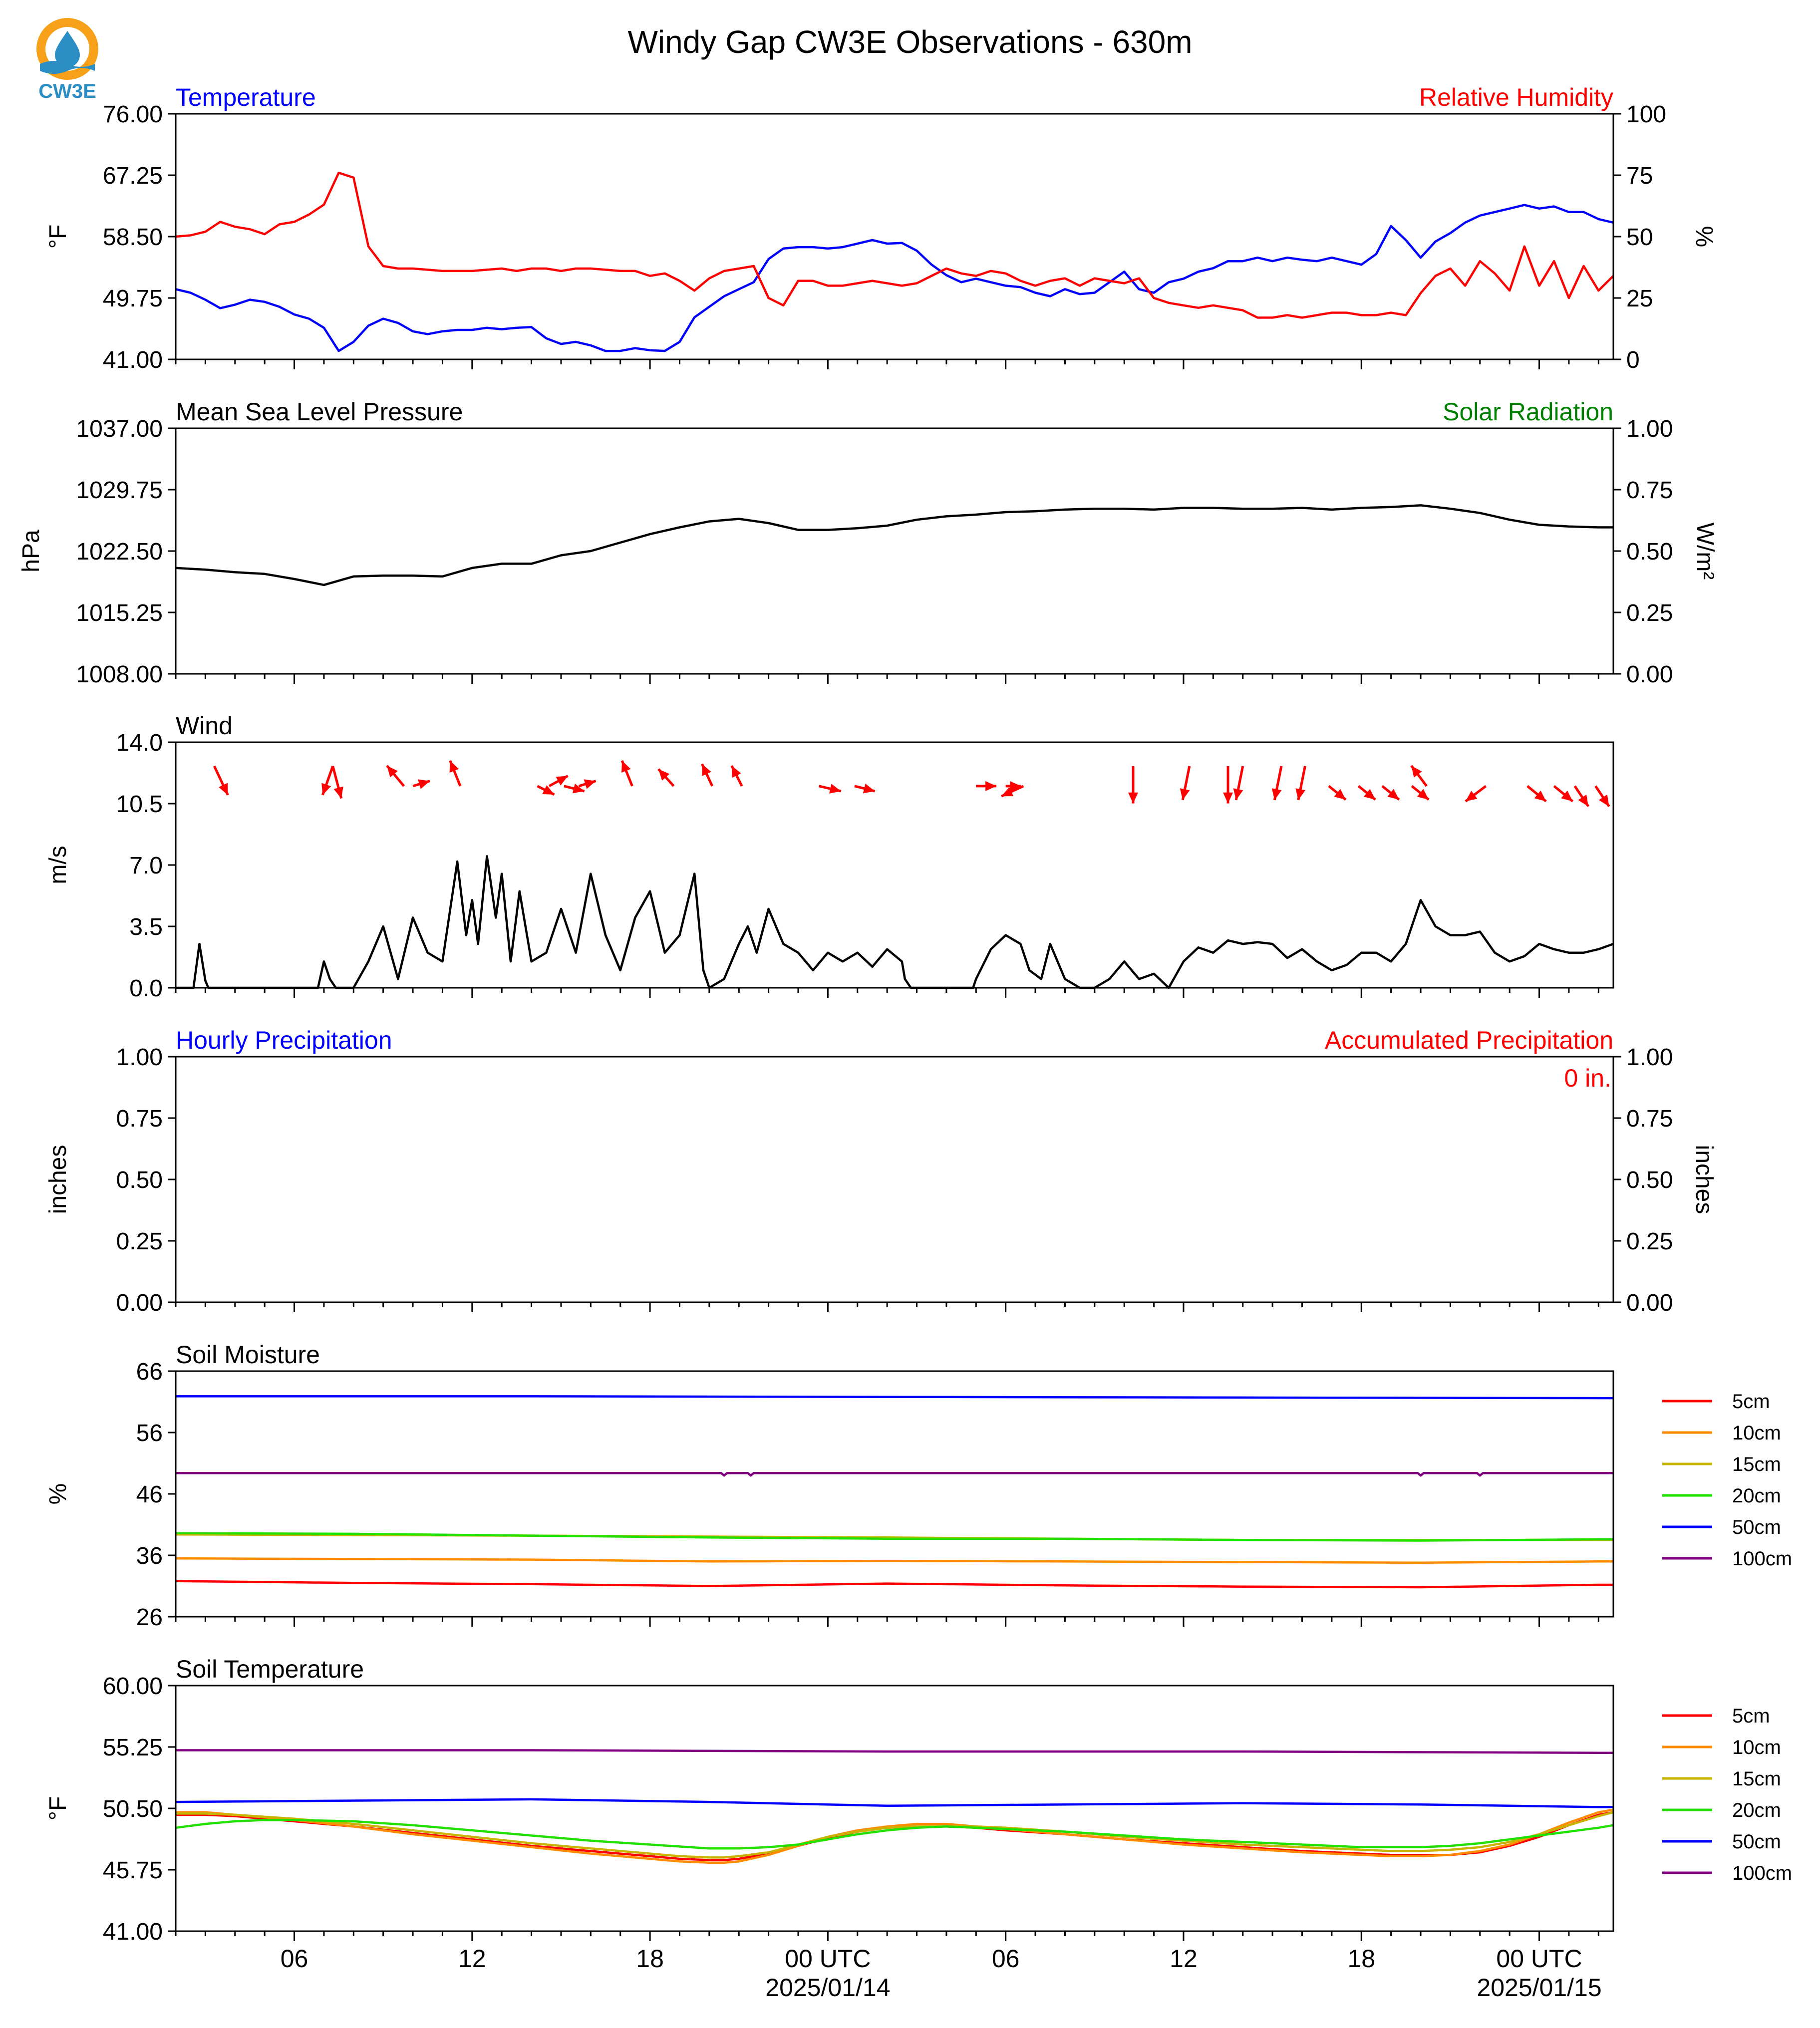 The image size is (1820, 2028). I want to click on y-tick-label: 45.75, so click(133, 1870).